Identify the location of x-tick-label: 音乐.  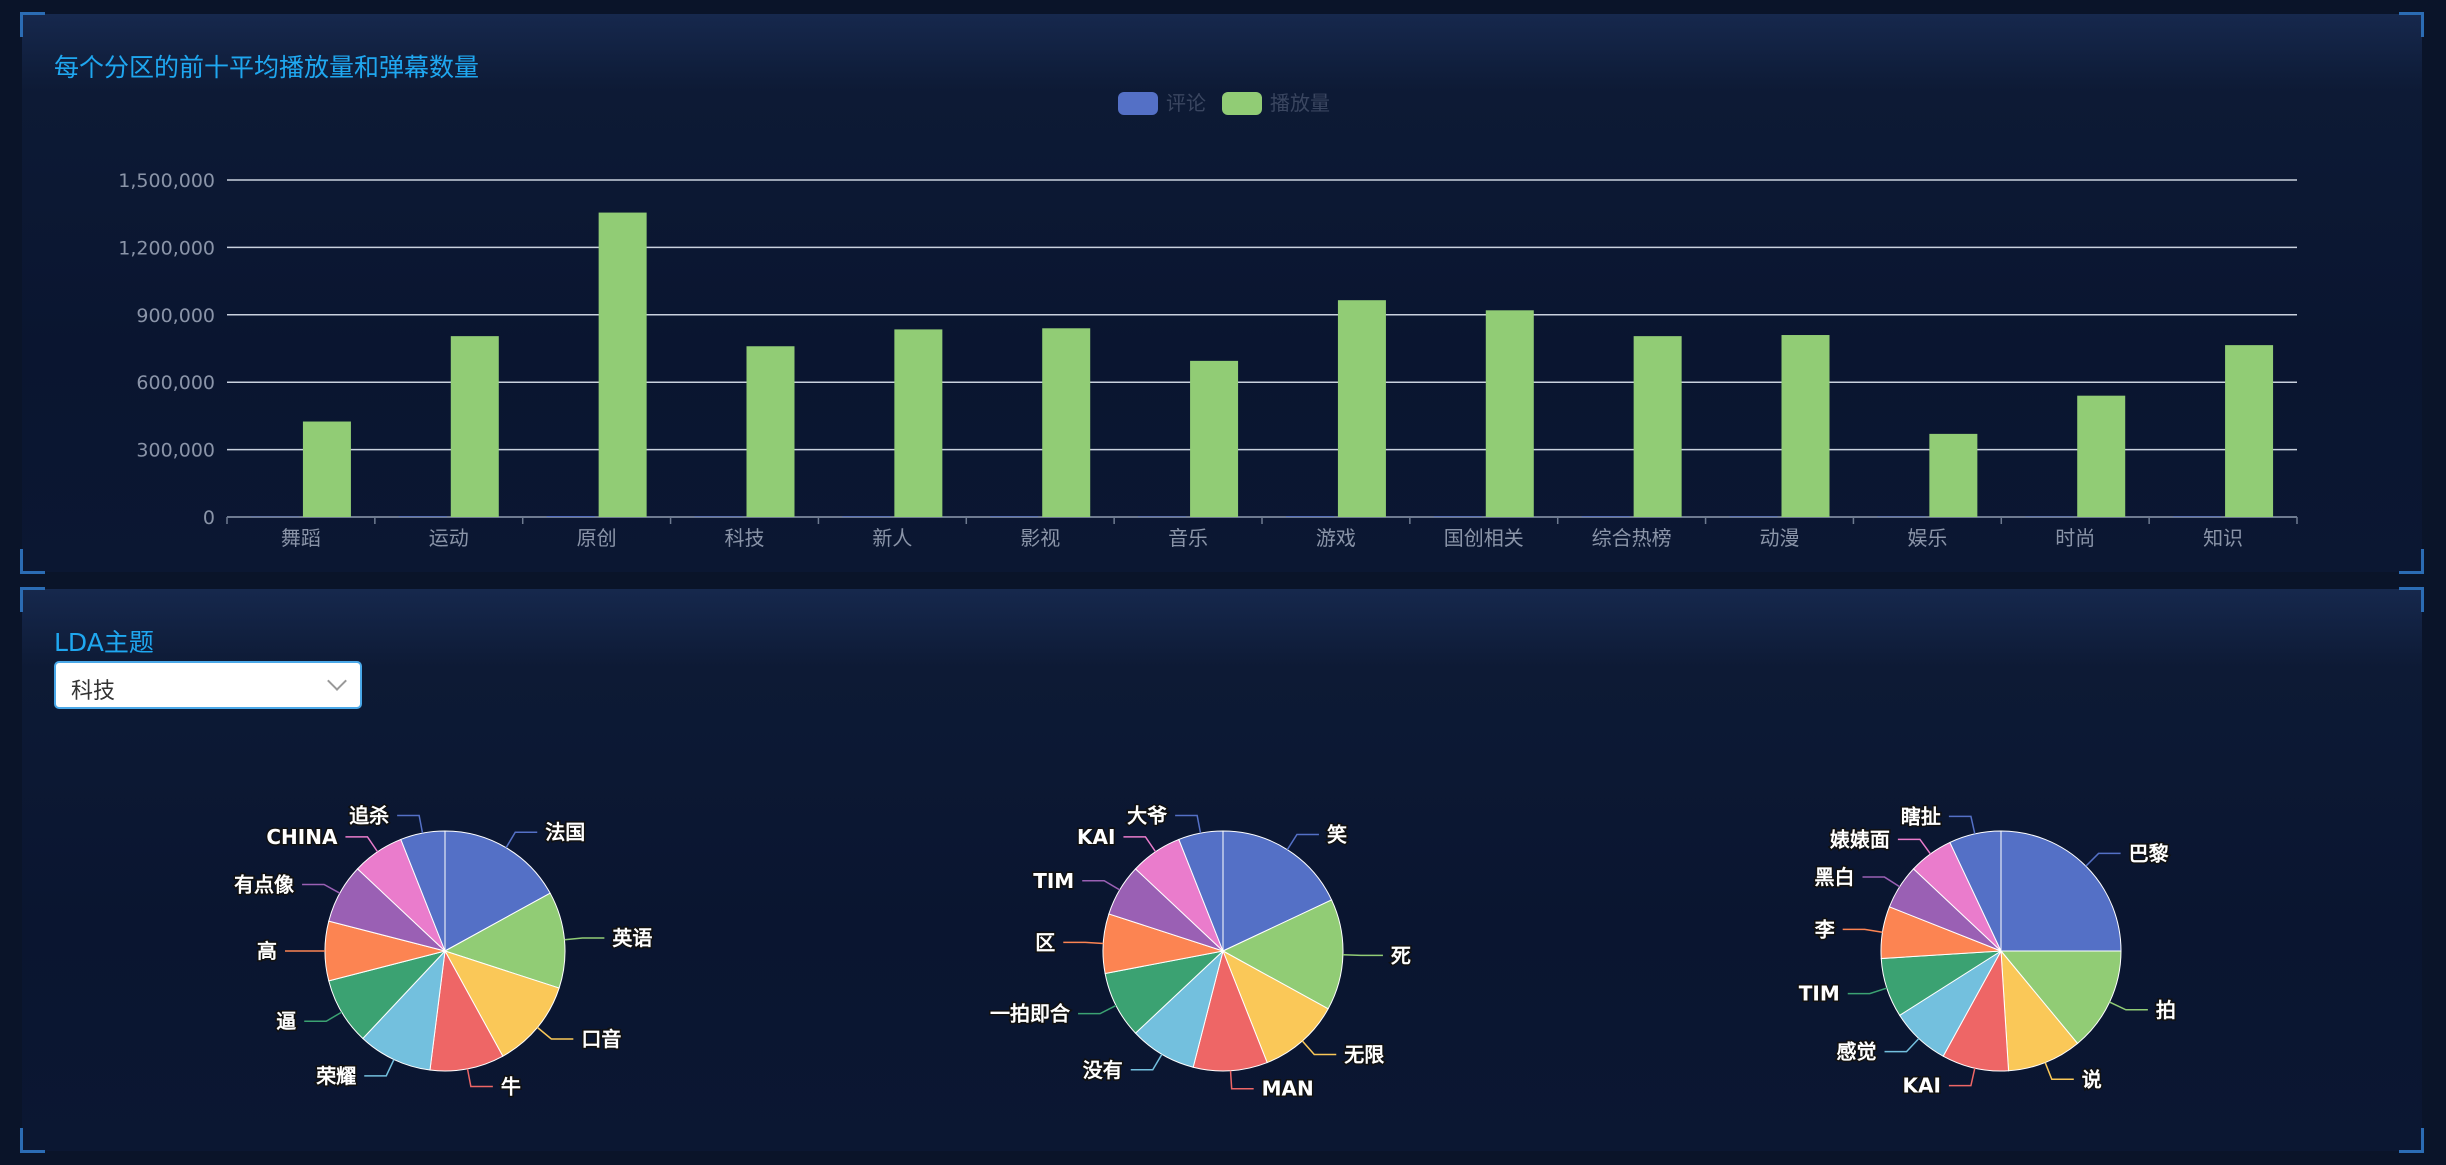
(1188, 538).